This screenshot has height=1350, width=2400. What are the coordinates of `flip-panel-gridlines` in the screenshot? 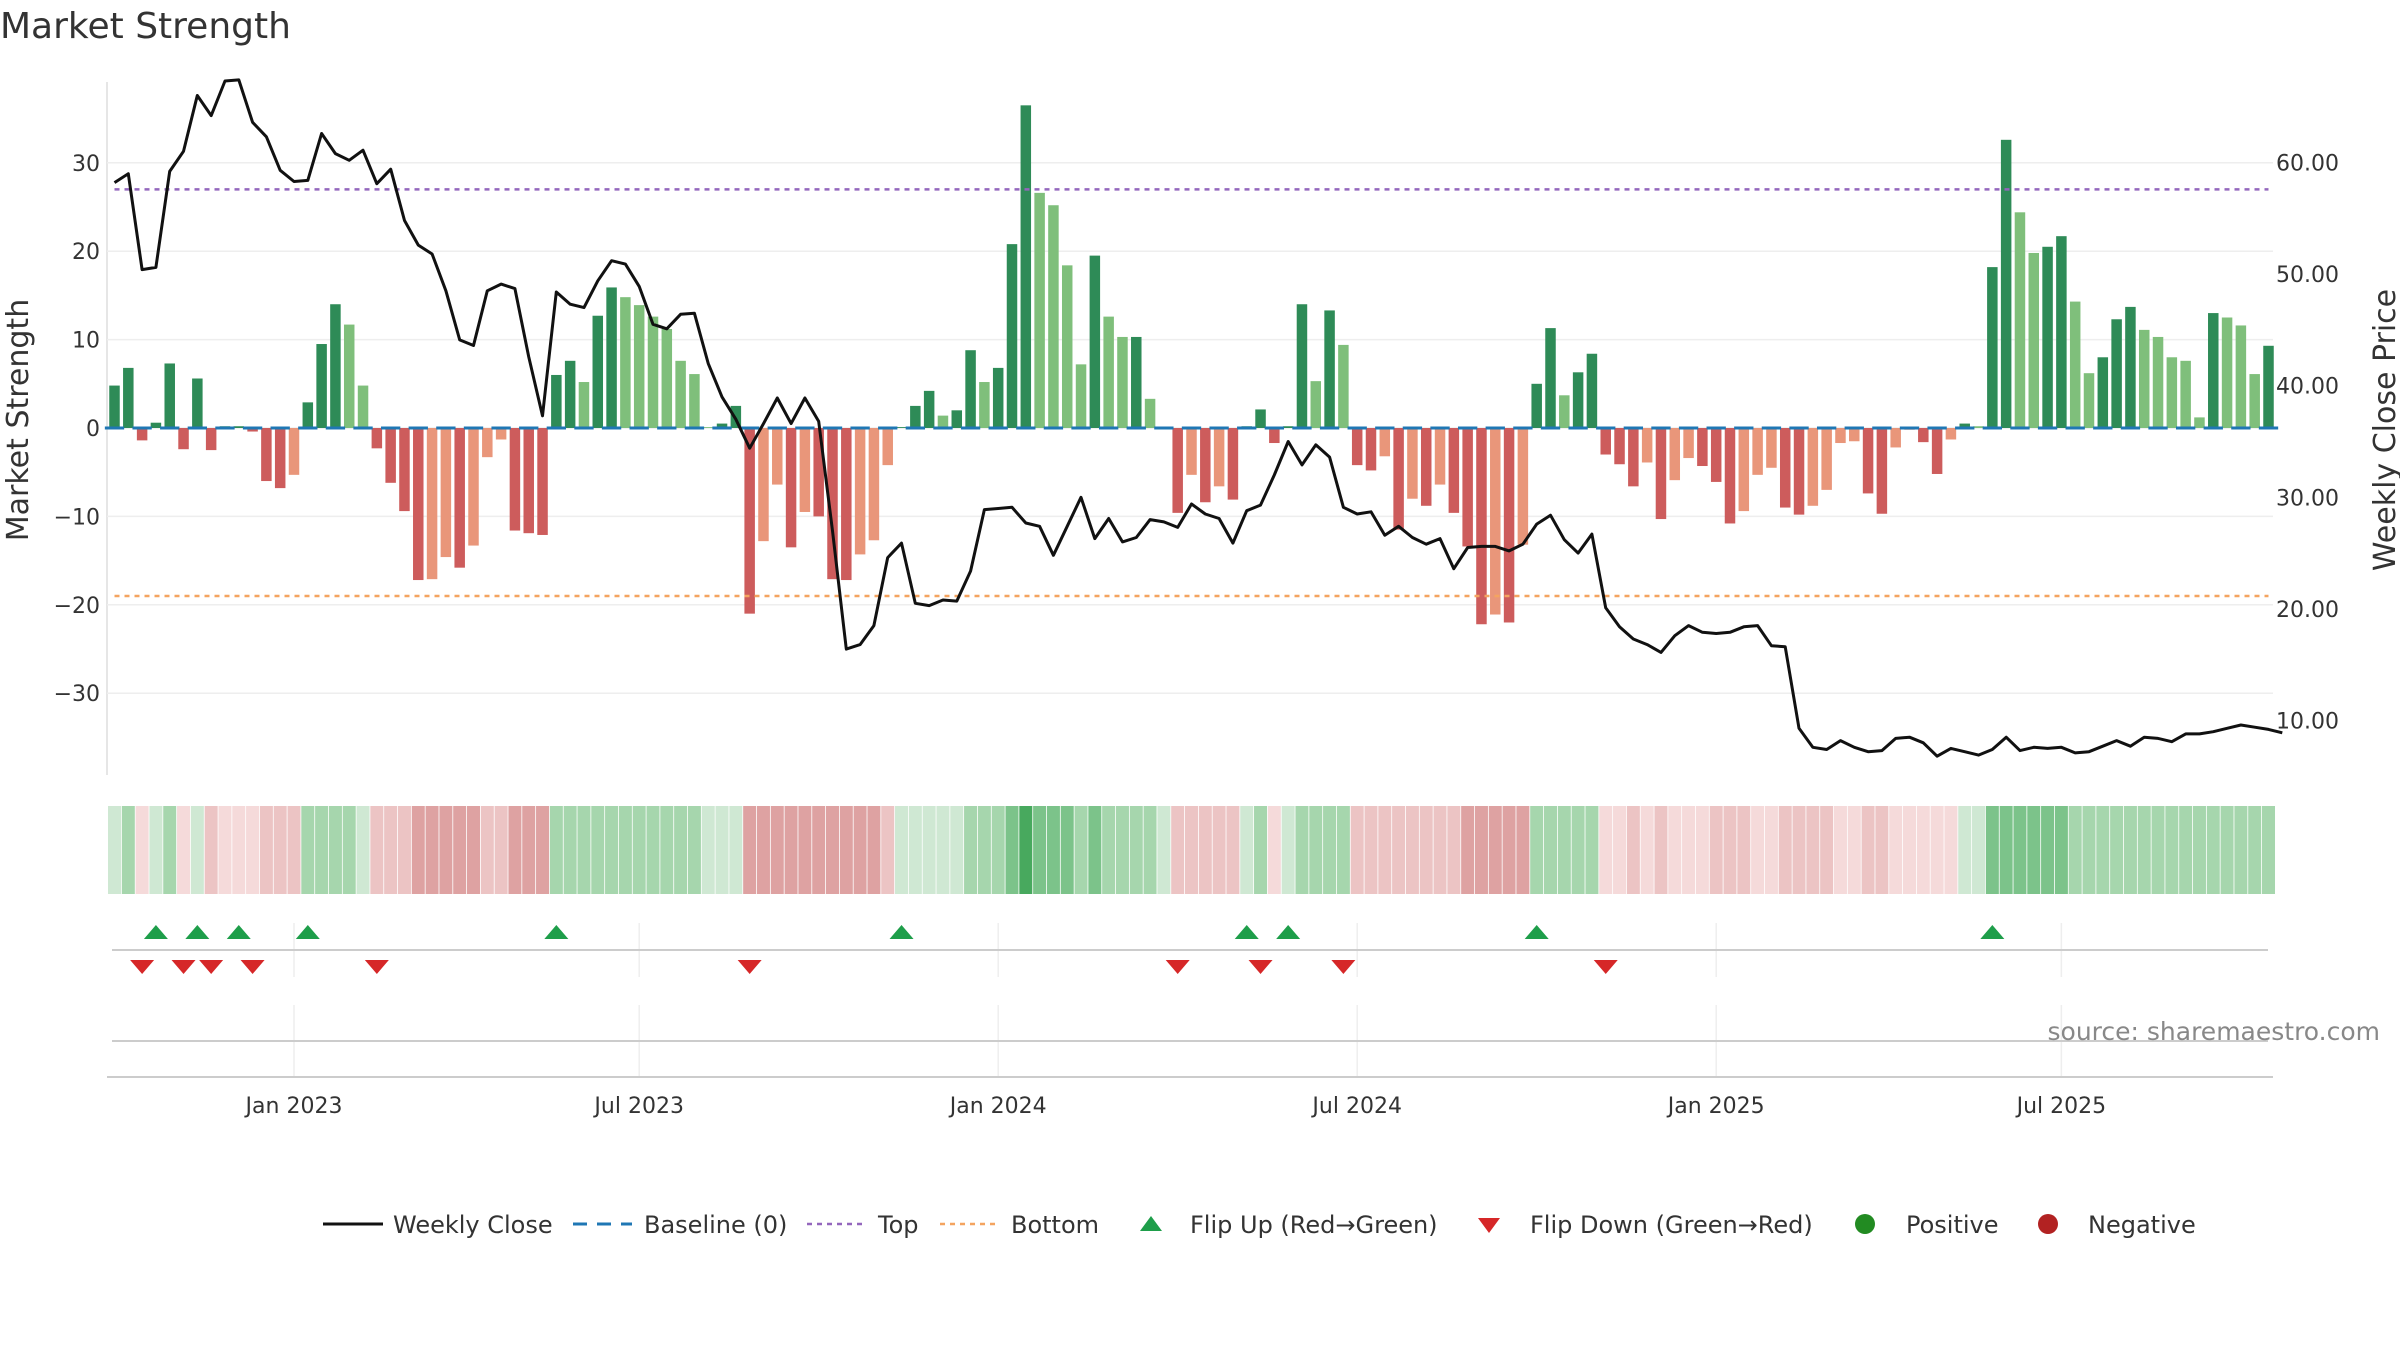 It's located at (1178, 1000).